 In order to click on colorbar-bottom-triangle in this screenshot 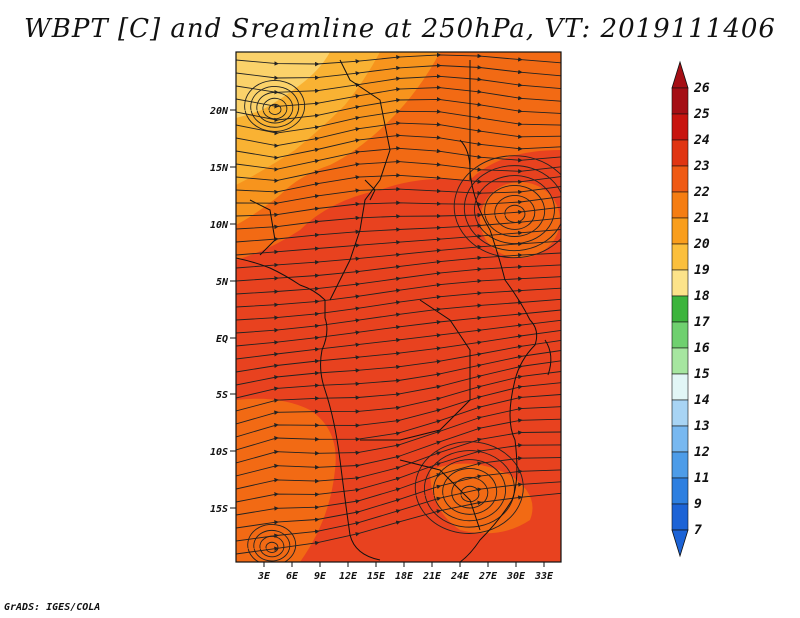, I will do `click(680, 543)`.